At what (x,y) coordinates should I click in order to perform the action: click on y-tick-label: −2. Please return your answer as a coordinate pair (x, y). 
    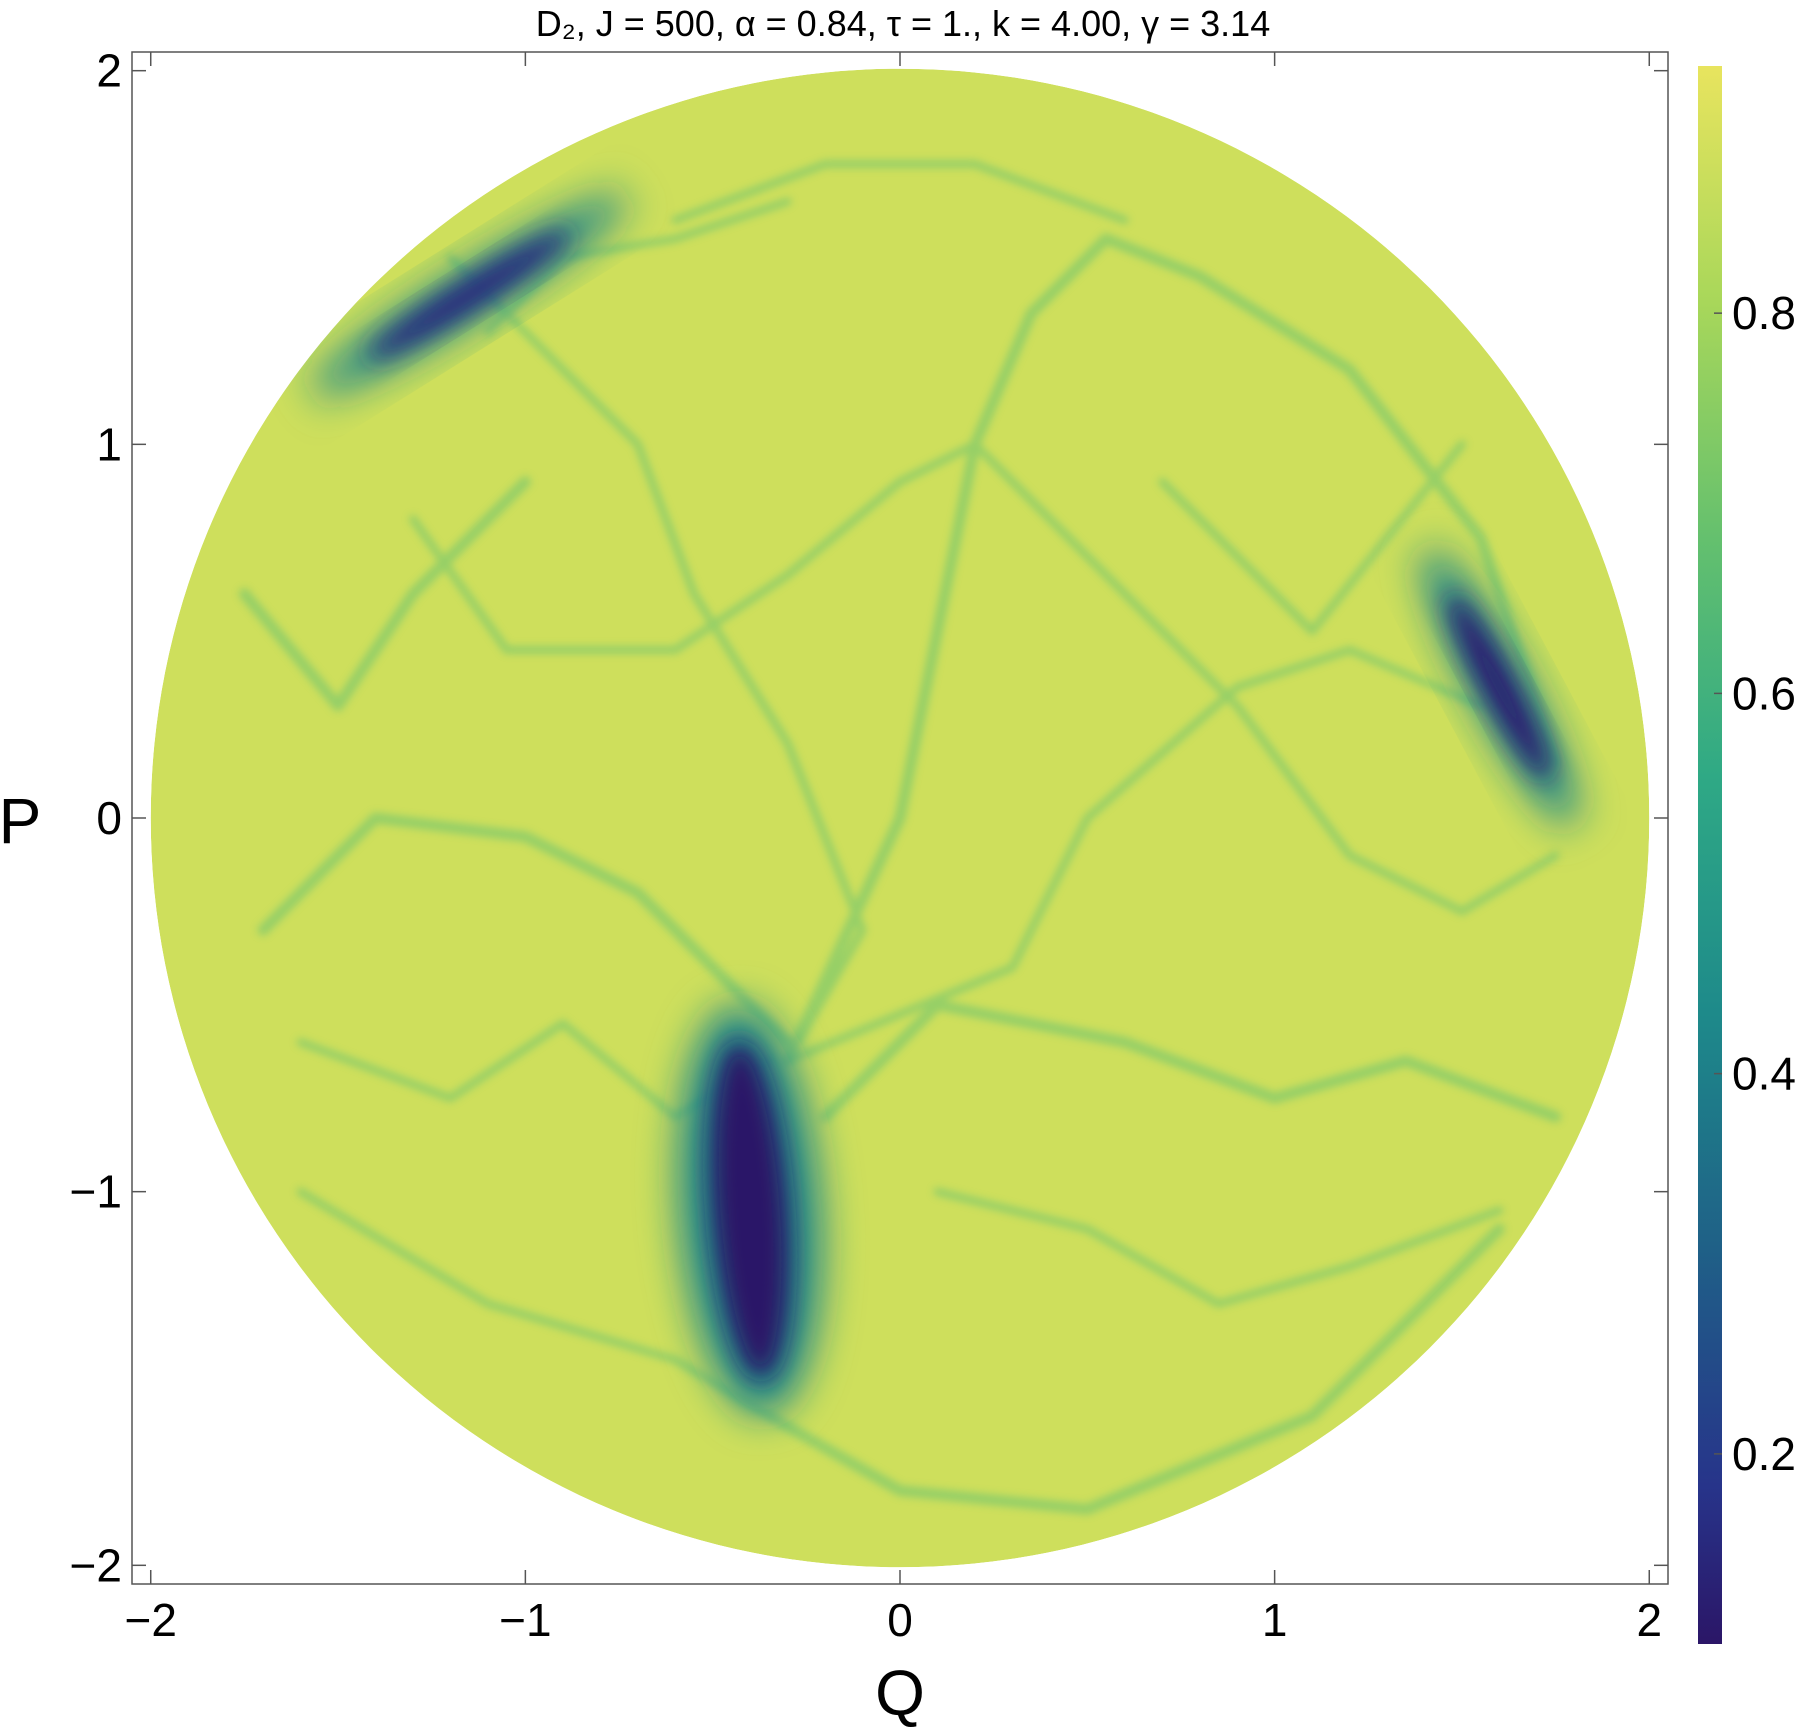
    Looking at the image, I should click on (96, 1565).